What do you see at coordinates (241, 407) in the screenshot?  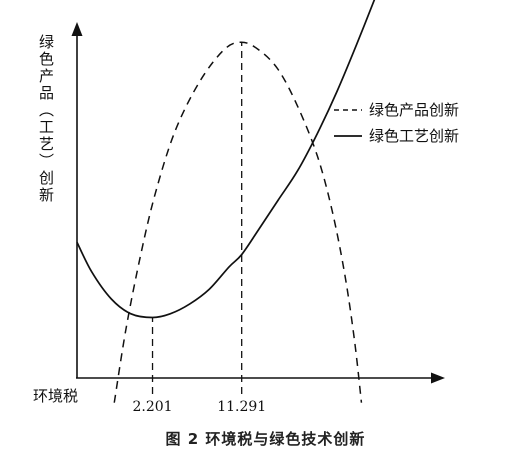 I see `x-tick-label: 11.291` at bounding box center [241, 407].